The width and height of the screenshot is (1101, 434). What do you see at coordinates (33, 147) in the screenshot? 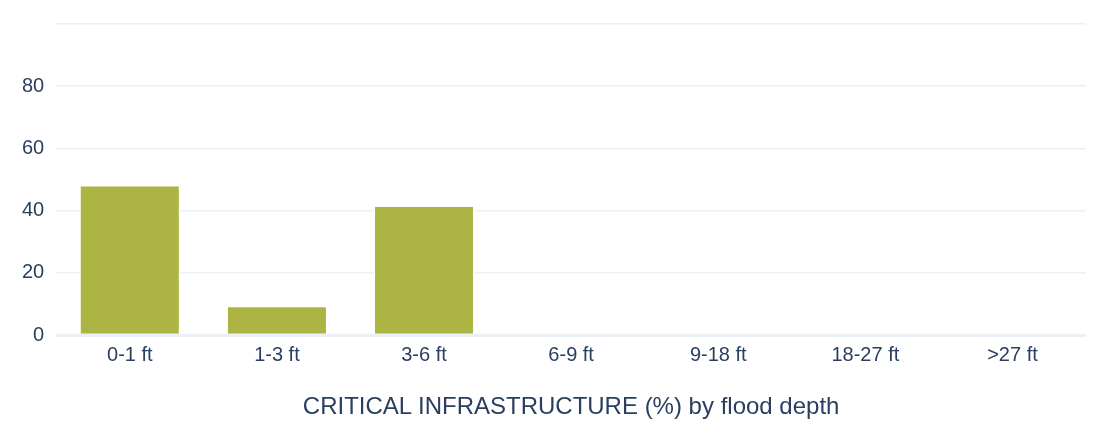
I see `y-tick-label: 60` at bounding box center [33, 147].